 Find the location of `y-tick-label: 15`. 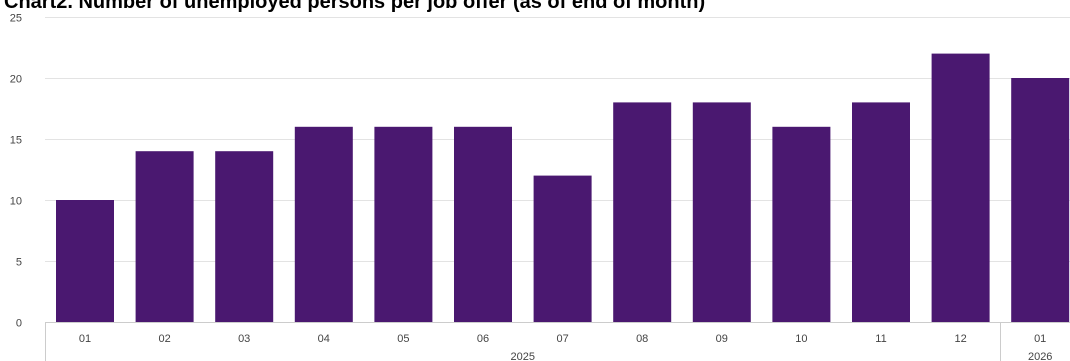

y-tick-label: 15 is located at coordinates (16, 141).